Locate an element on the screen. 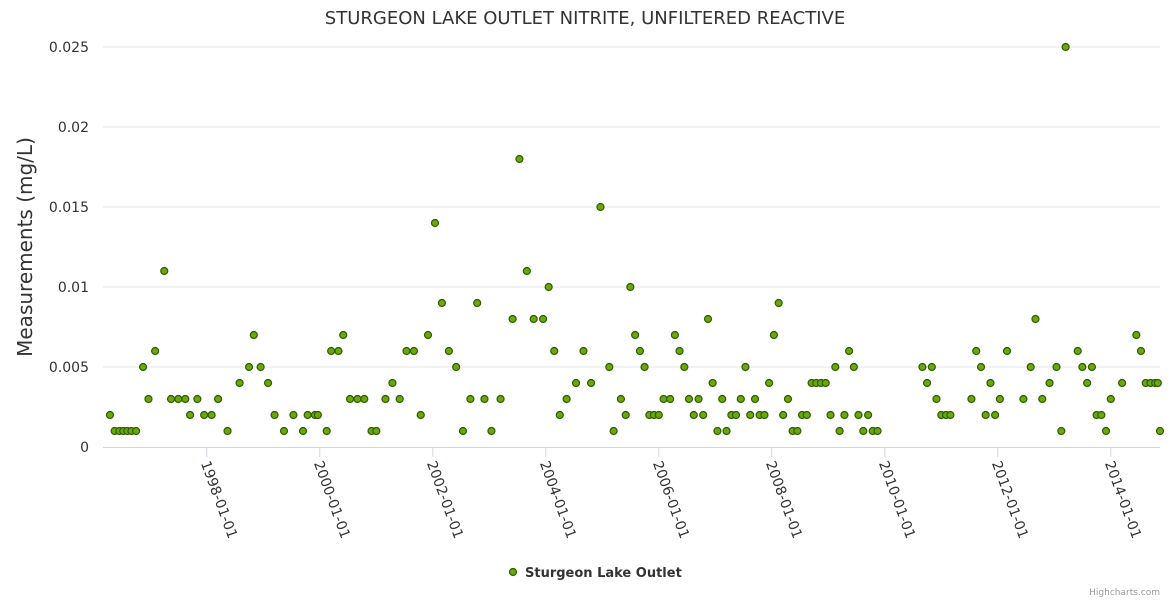 The image size is (1170, 600). credits-link: Highcharts.com is located at coordinates (1124, 593).